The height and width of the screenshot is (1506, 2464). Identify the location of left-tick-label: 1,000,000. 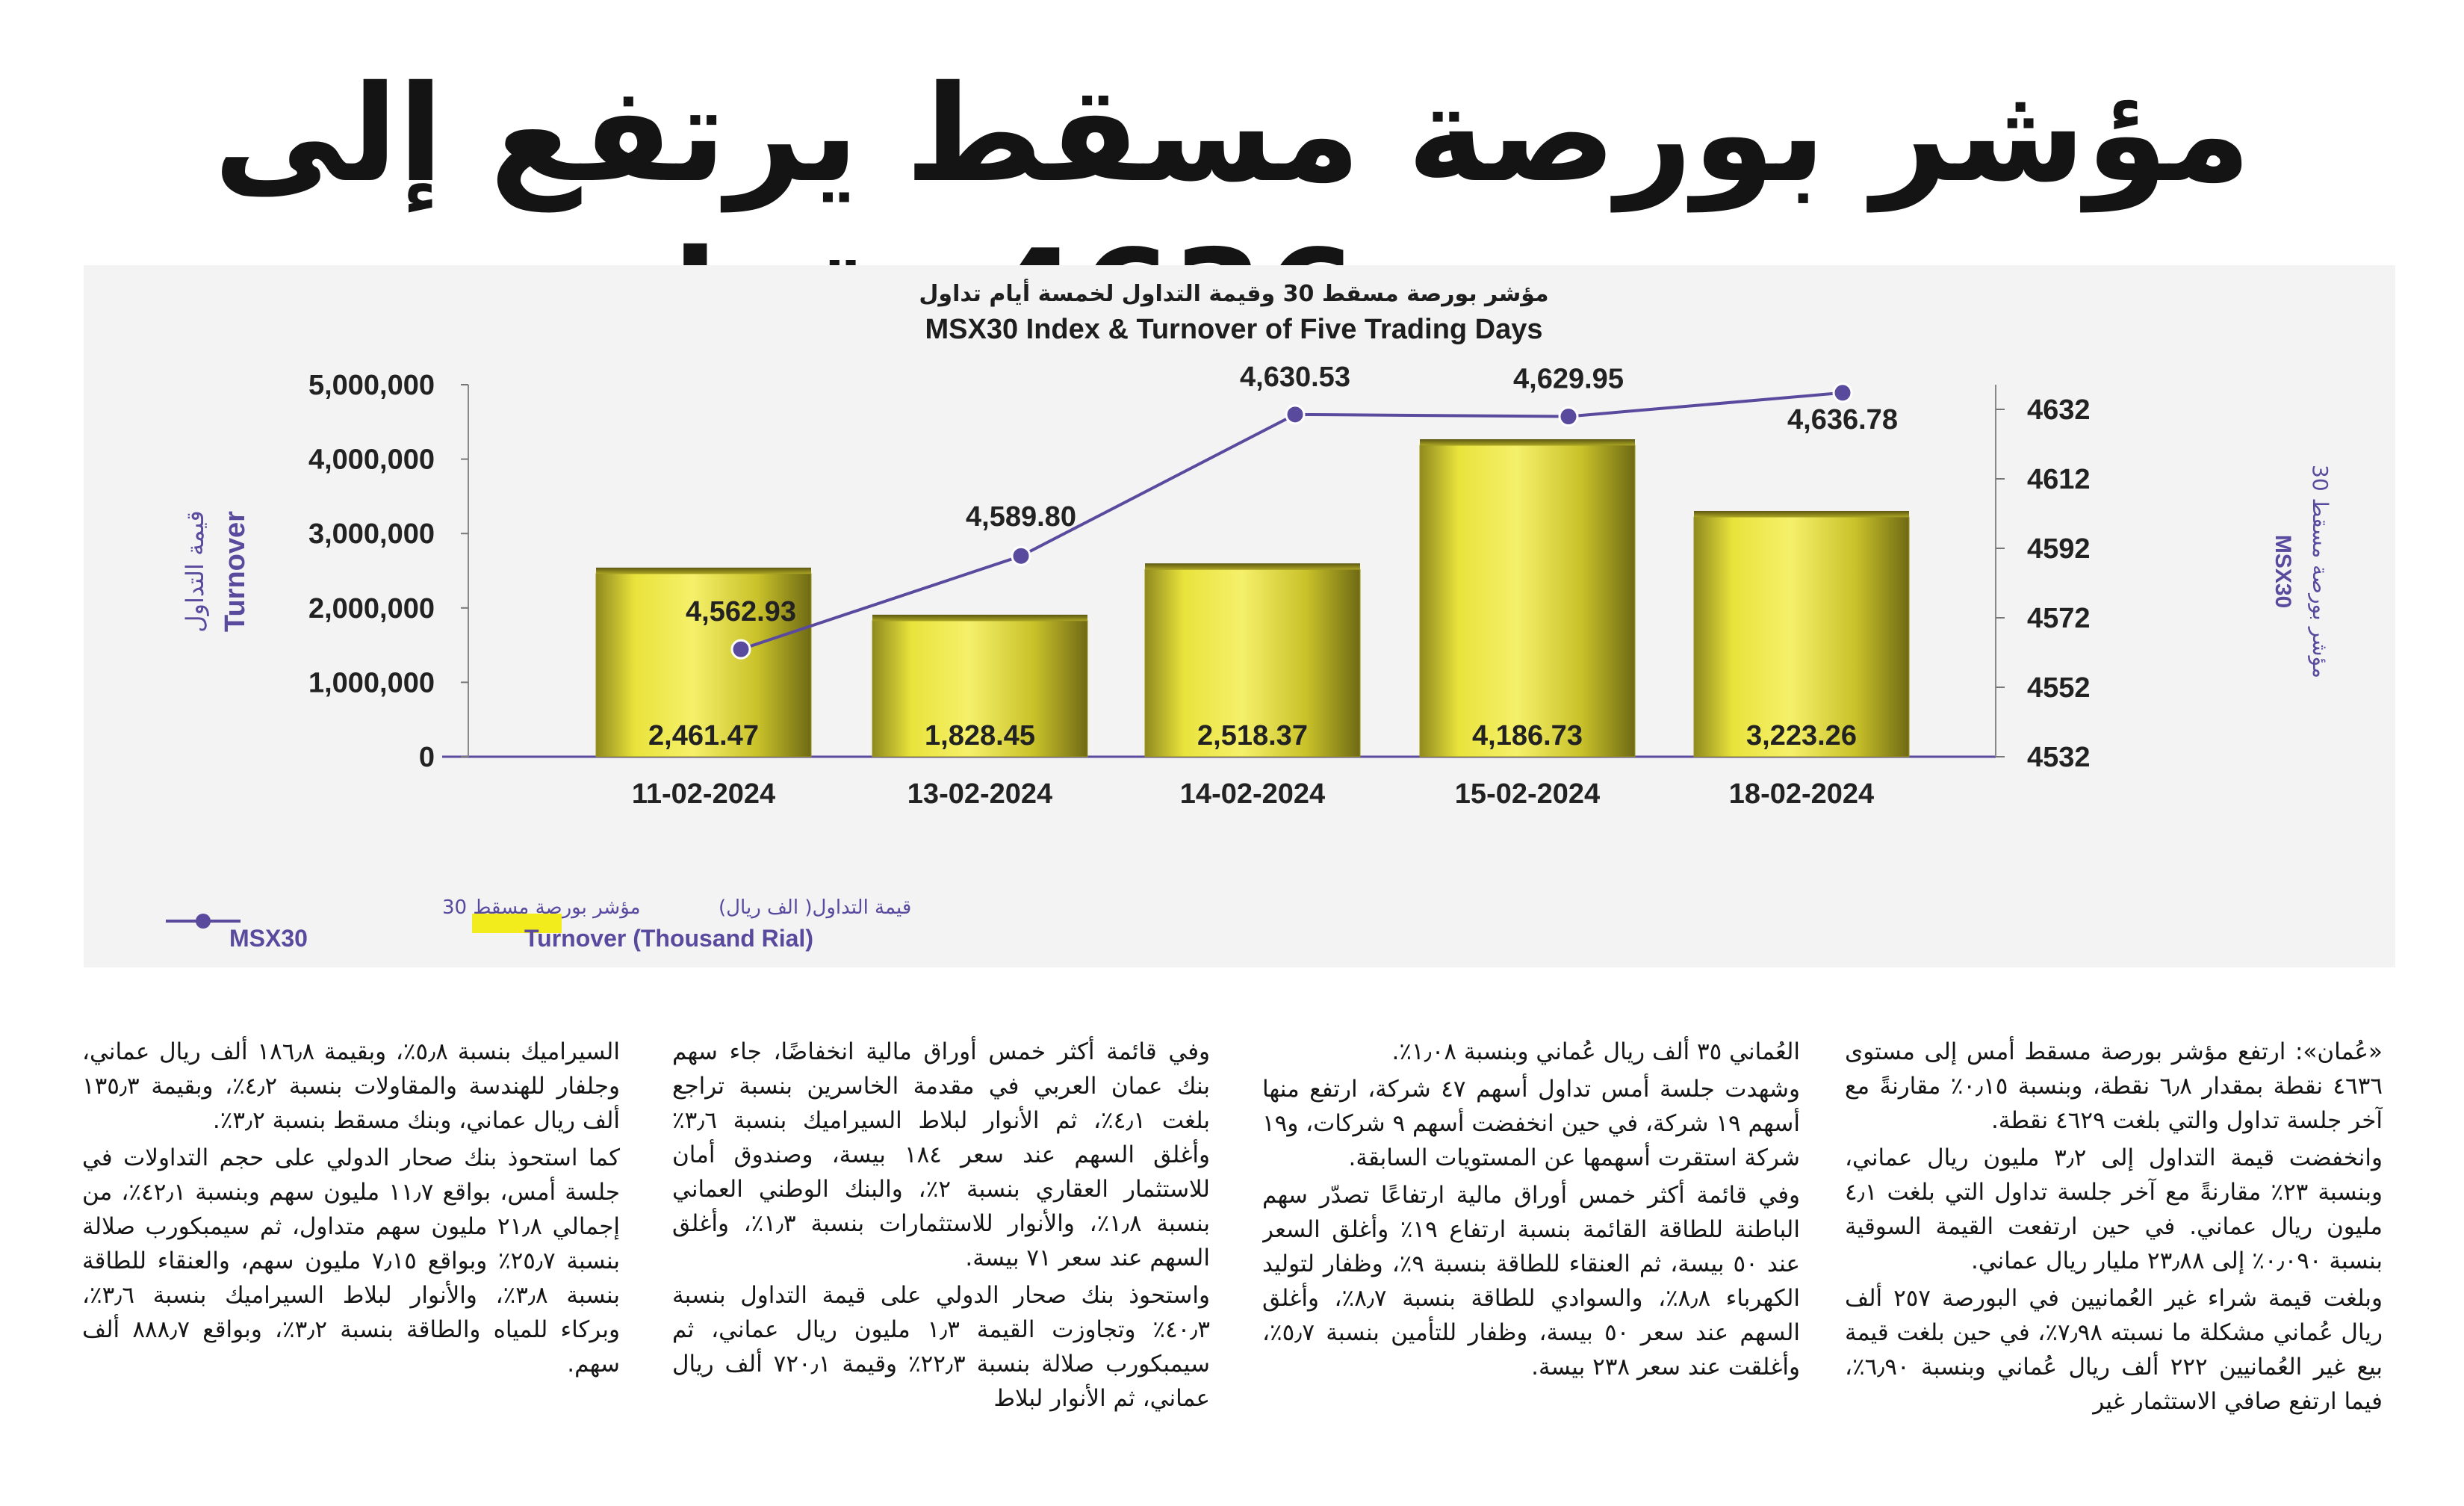
(371, 682).